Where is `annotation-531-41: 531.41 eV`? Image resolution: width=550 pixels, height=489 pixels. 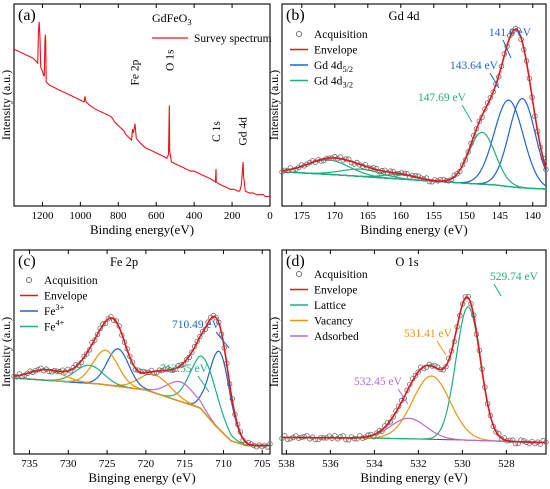
annotation-531-41: 531.41 eV is located at coordinates (428, 334).